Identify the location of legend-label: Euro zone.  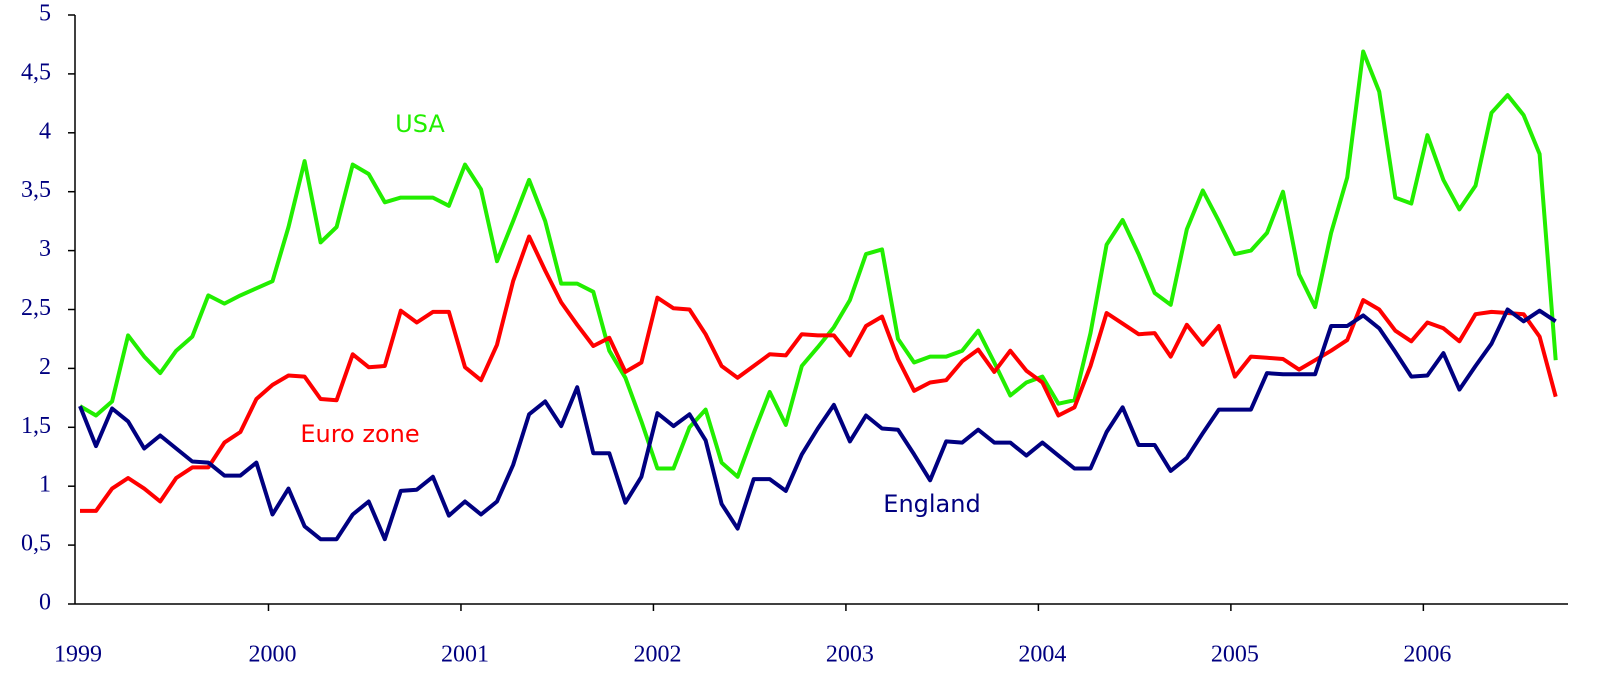
(359, 434).